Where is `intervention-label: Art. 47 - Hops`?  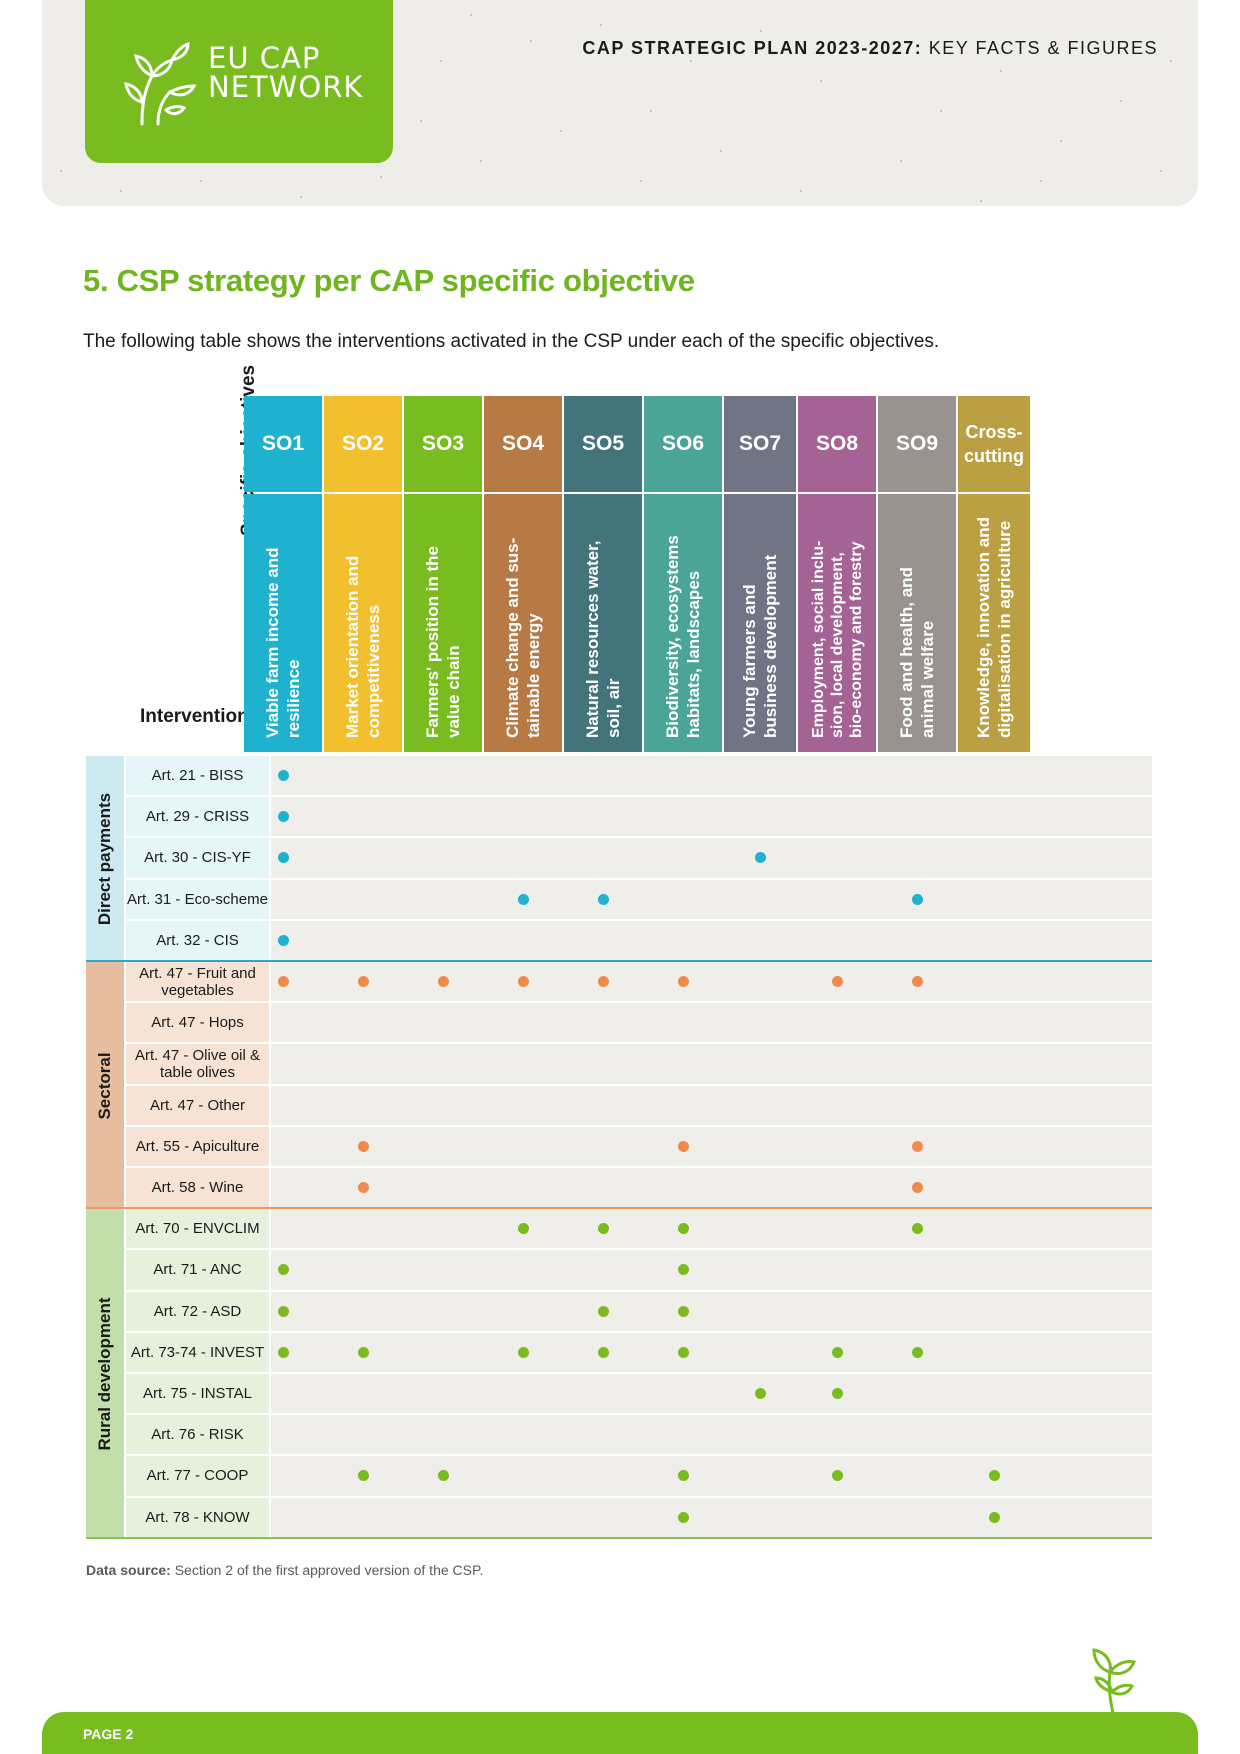
intervention-label: Art. 47 - Hops is located at coordinates (197, 1023).